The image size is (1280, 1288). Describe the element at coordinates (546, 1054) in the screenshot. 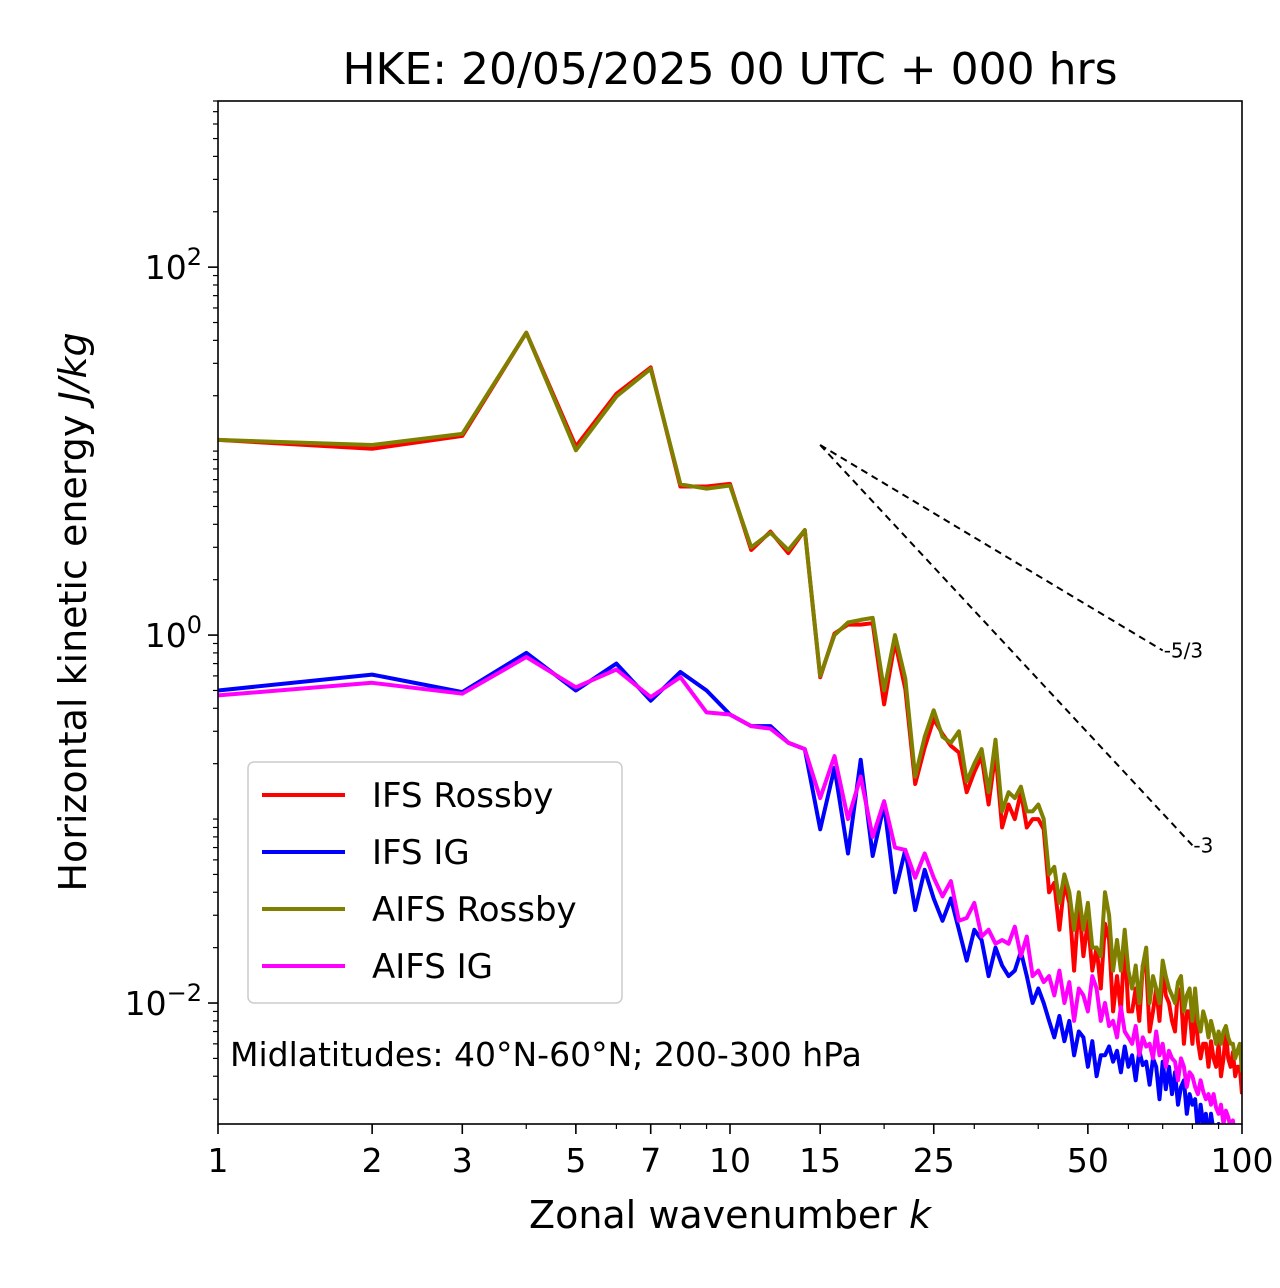

I see `region-annotation: Midlatitudes: 40°N-60°N; 200-300 hPa` at that location.